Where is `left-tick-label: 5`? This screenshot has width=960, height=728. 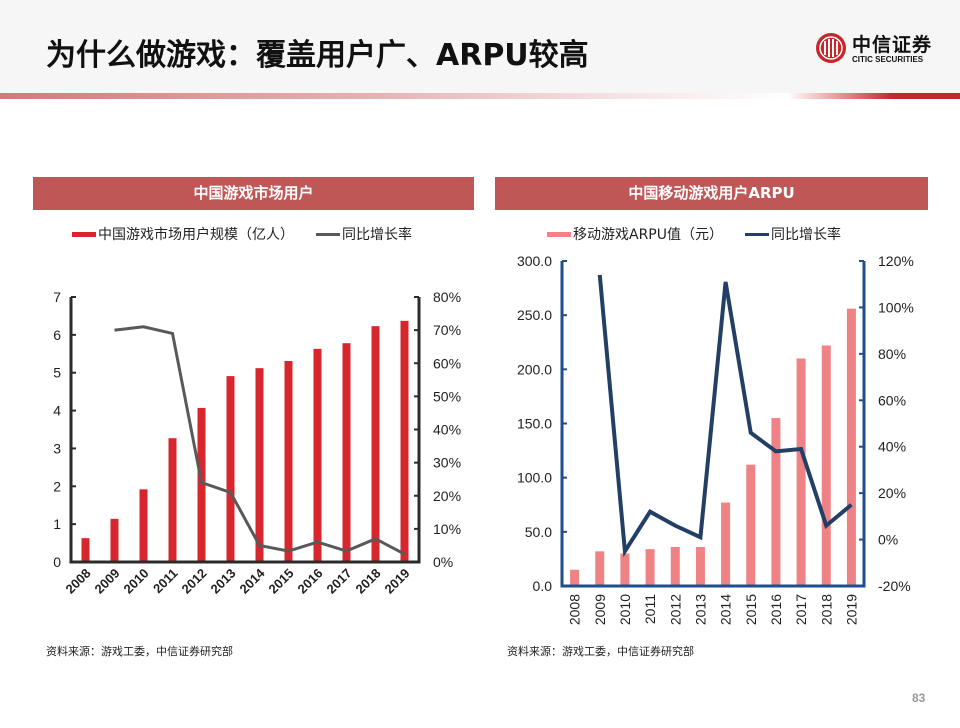 left-tick-label: 5 is located at coordinates (57, 373).